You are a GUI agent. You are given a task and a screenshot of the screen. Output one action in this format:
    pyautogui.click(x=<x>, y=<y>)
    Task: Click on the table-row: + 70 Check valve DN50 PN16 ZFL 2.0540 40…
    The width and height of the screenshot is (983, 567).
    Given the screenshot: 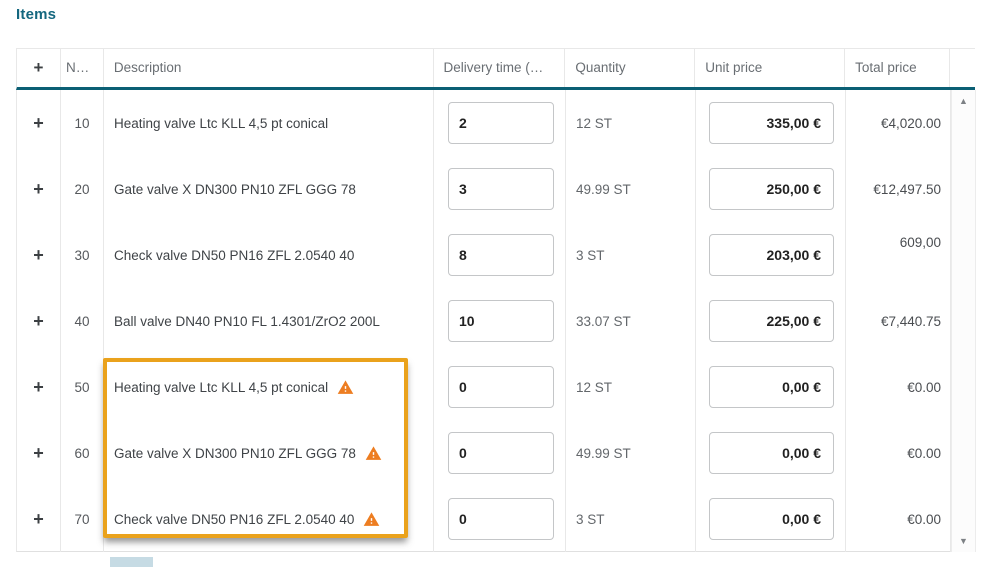 What is the action you would take?
    pyautogui.click(x=484, y=519)
    